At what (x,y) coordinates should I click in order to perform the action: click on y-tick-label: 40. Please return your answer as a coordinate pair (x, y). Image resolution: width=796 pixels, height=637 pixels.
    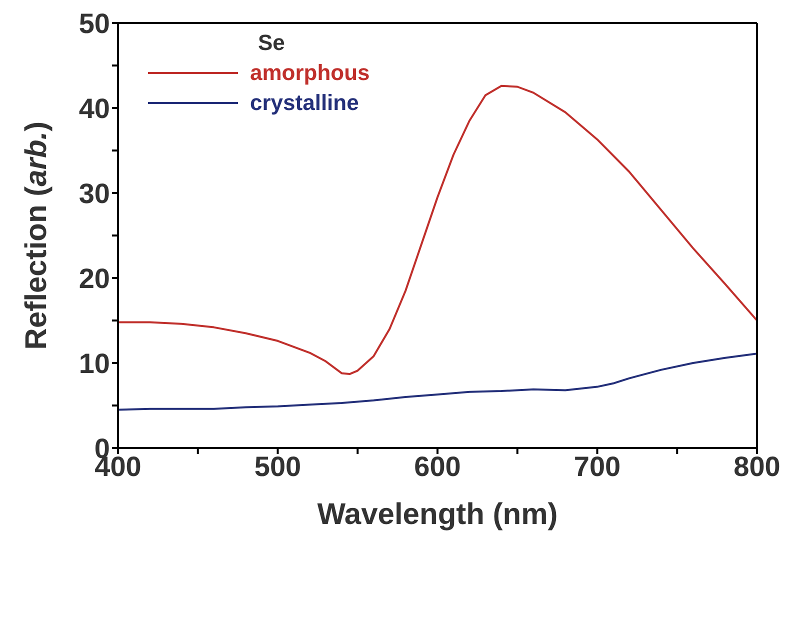
    Looking at the image, I should click on (94, 108).